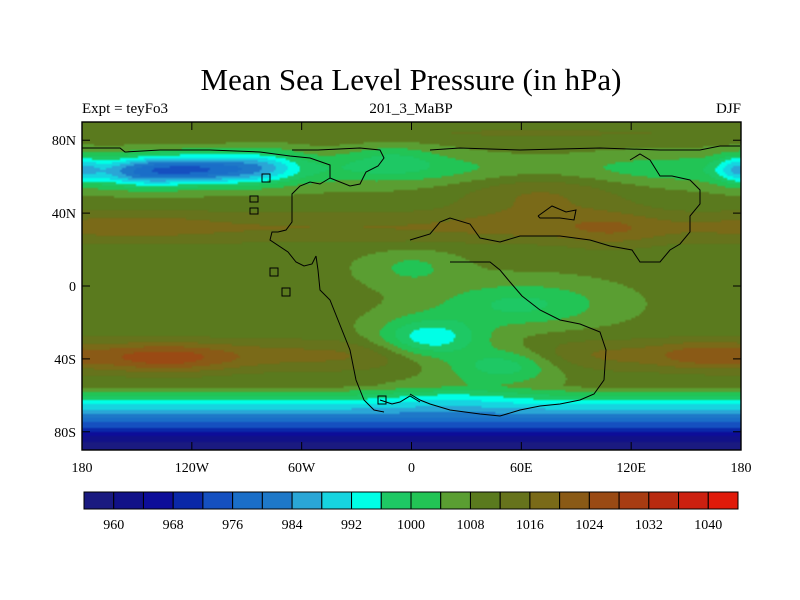  What do you see at coordinates (125, 109) in the screenshot?
I see `subtitle-left: Expt = teyFo3` at bounding box center [125, 109].